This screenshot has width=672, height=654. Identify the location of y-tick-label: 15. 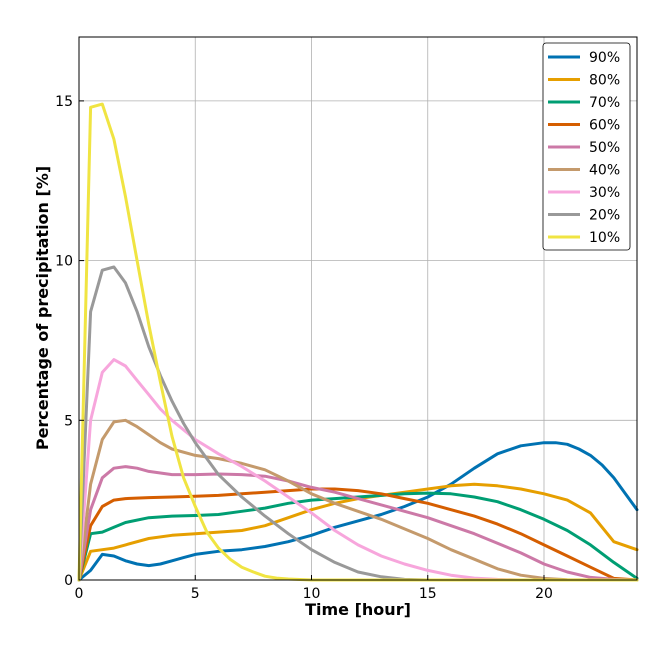
(64, 102).